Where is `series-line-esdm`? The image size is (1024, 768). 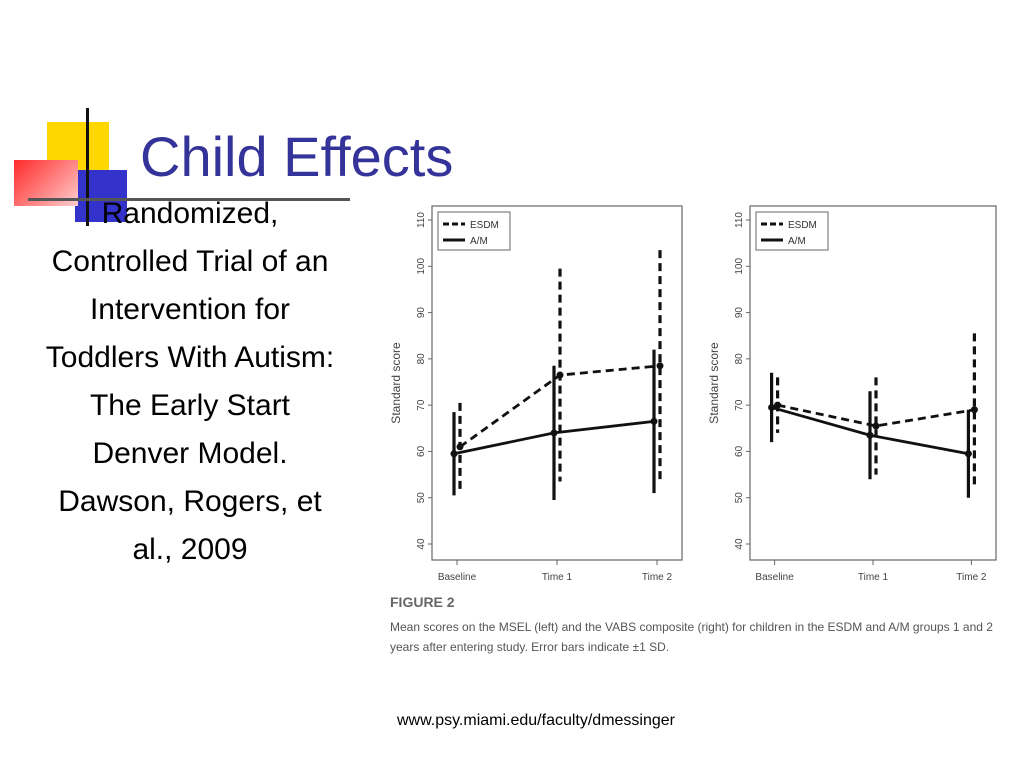 series-line-esdm is located at coordinates (876, 415).